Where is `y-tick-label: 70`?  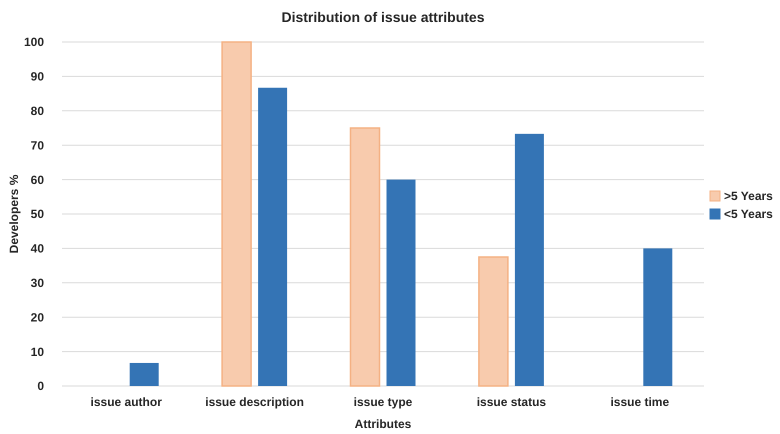 y-tick-label: 70 is located at coordinates (37, 145).